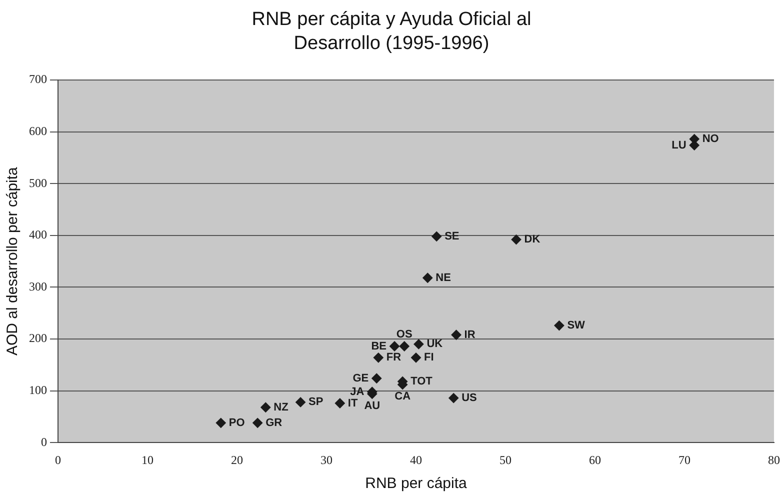  I want to click on annotation: IR, so click(470, 334).